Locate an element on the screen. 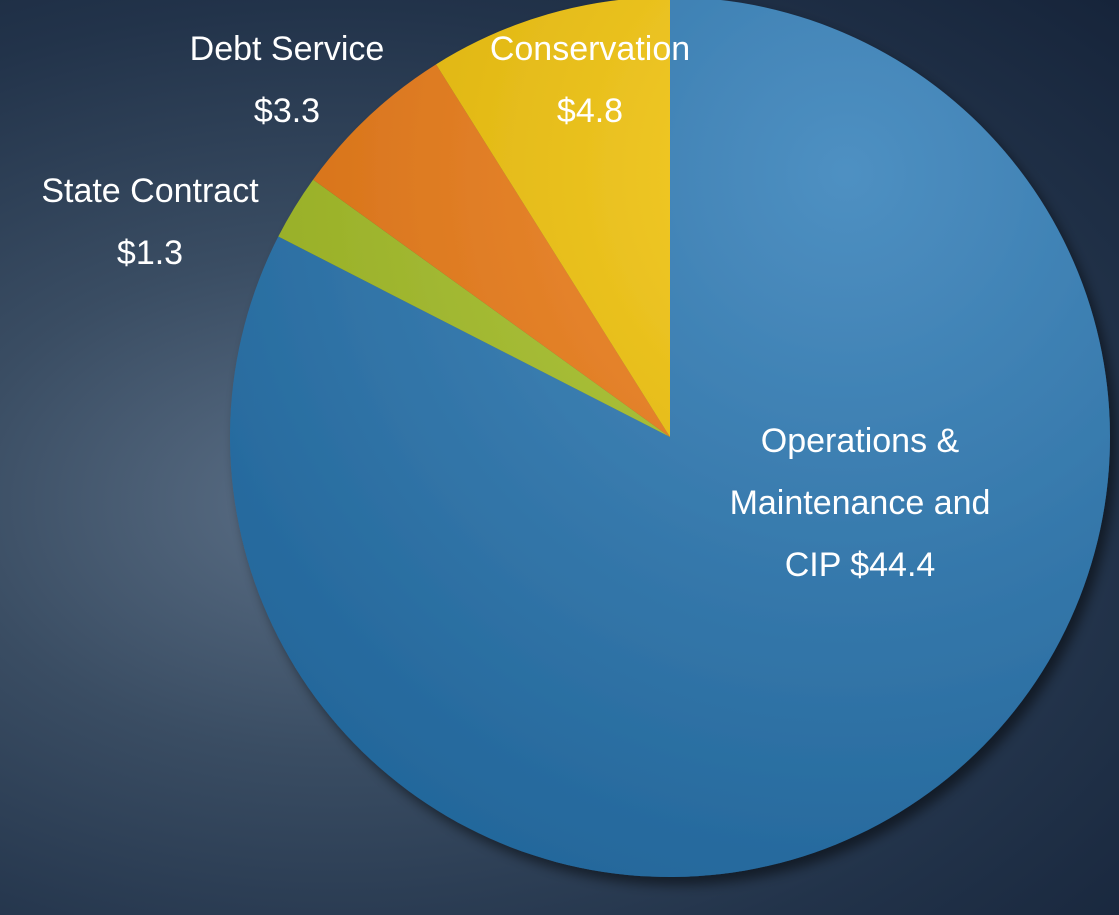 This screenshot has height=915, width=1119. slice-label: Operations & Maintenance and CIP $44.4 is located at coordinates (860, 503).